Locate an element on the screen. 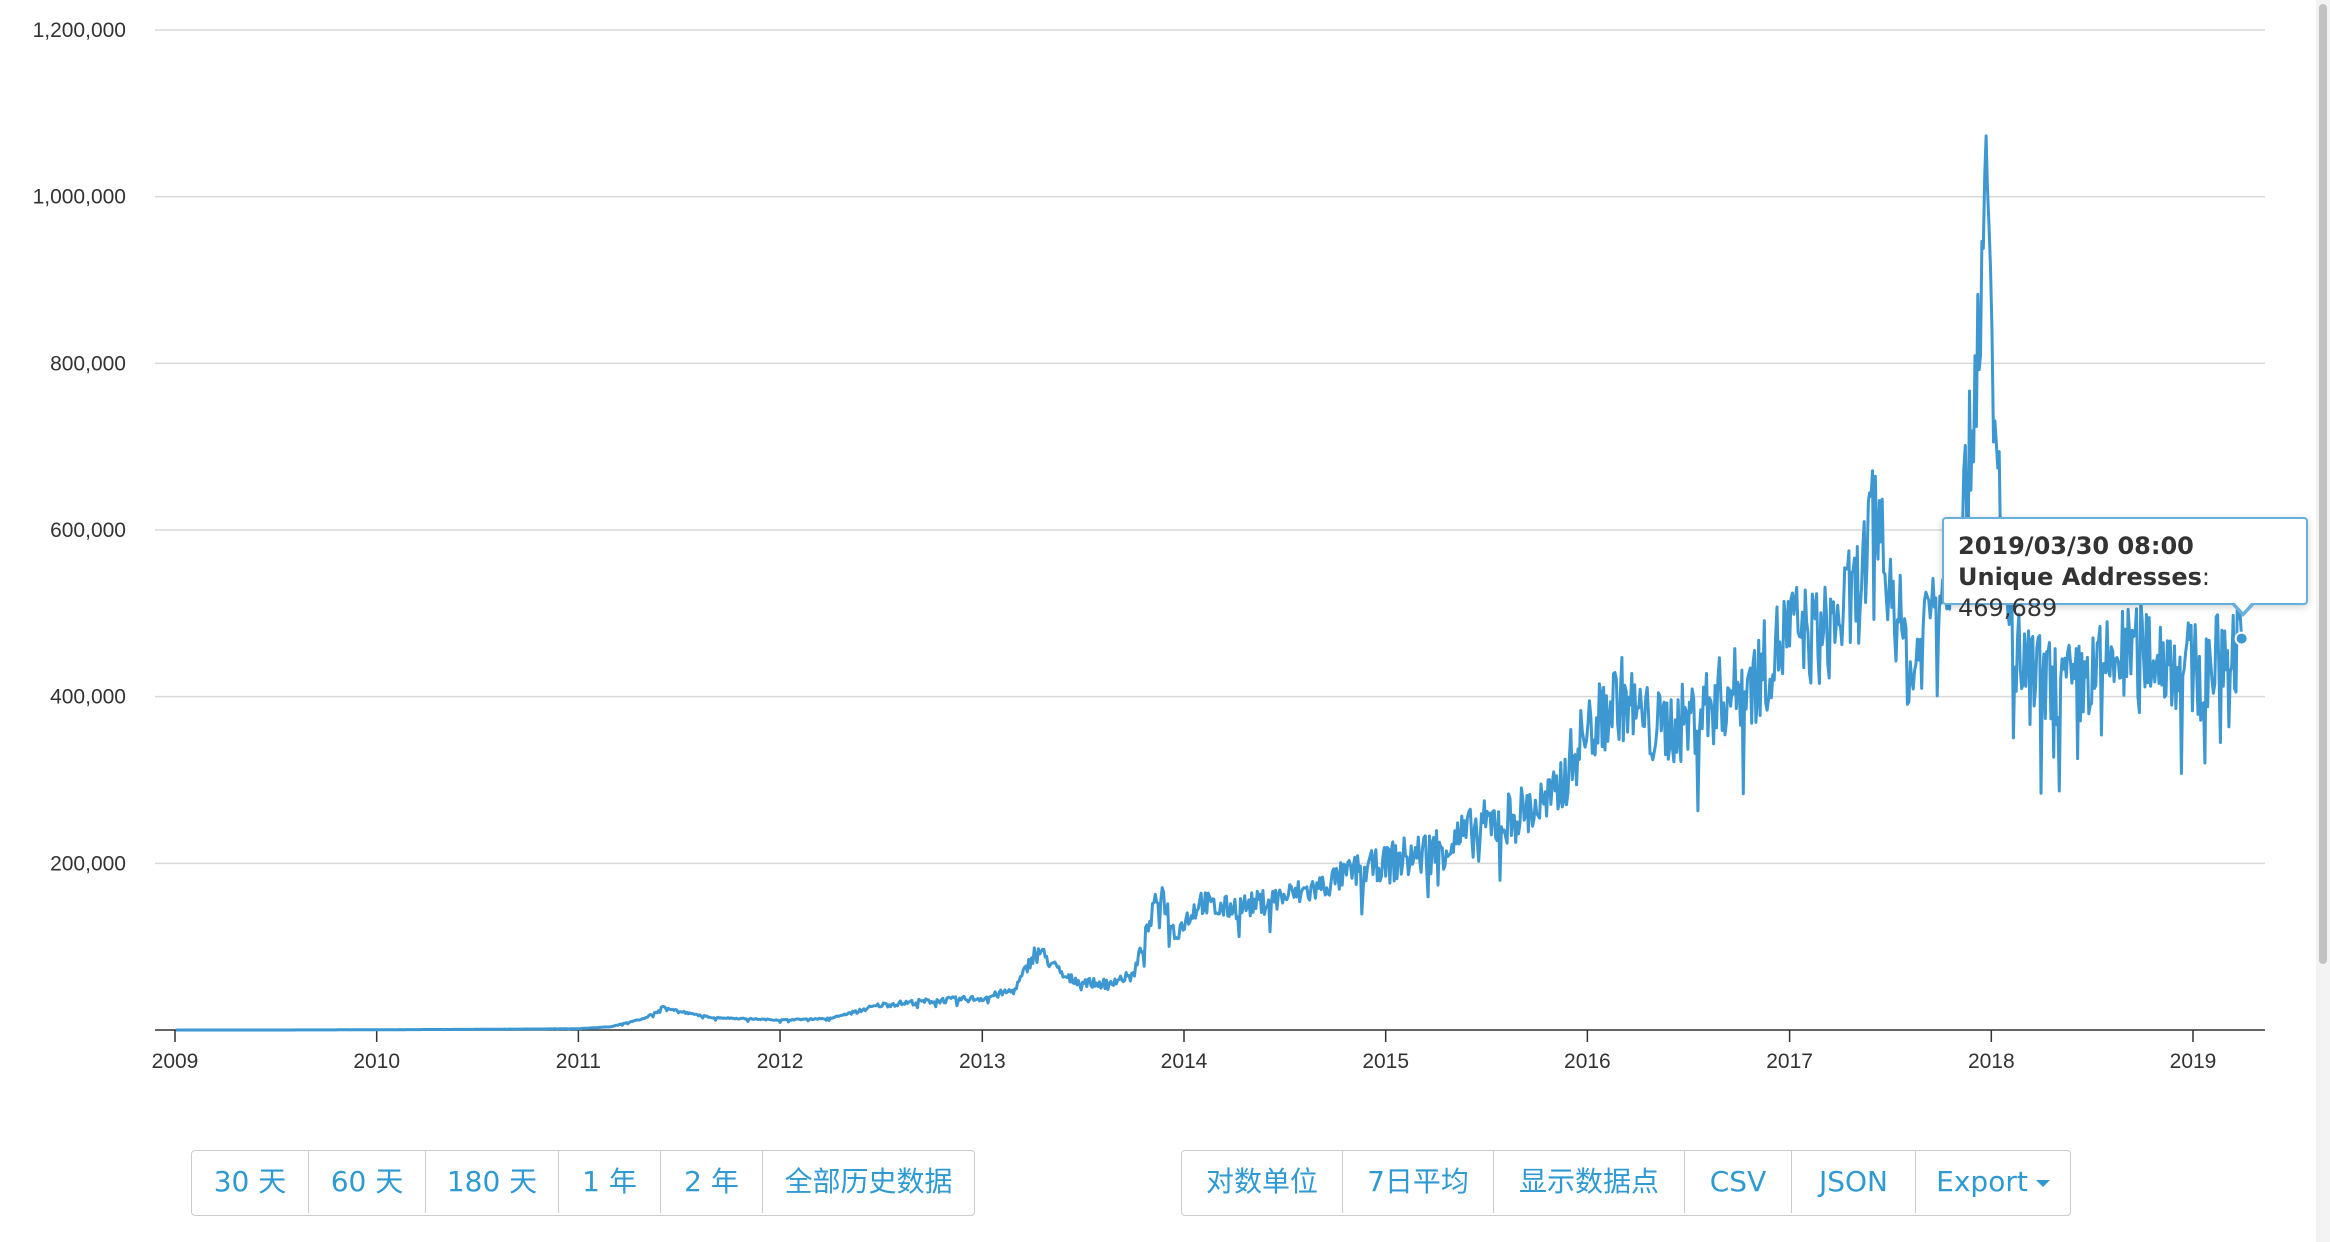 Image resolution: width=2330 pixels, height=1242 pixels. chart-tools-button-group: 对数单位 7日平均 显示数据点 CSV JSON Export is located at coordinates (1626, 1183).